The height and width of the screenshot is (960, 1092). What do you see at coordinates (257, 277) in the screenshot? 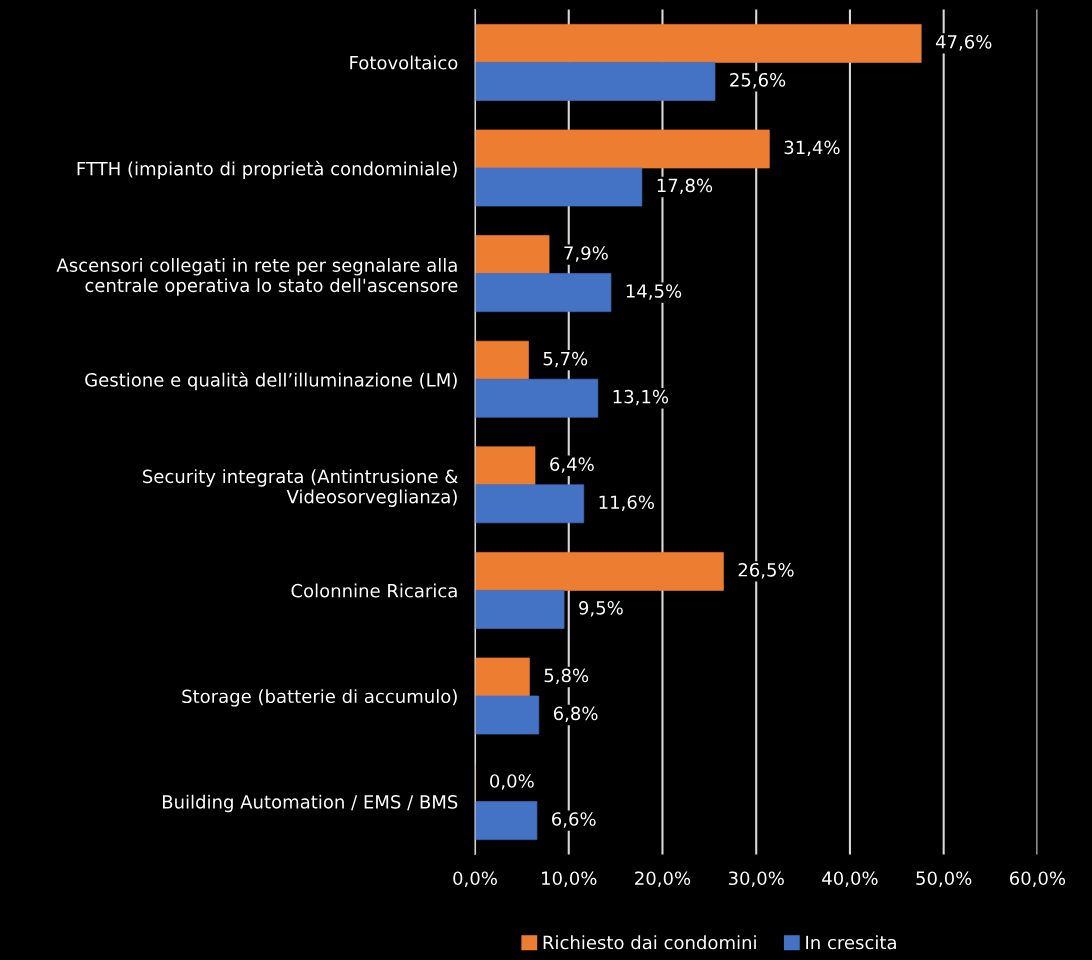
I see `y-tick-label: Ascensori collegati in rete per segnalare alla centrale operativa lo stato dell'ascensore` at bounding box center [257, 277].